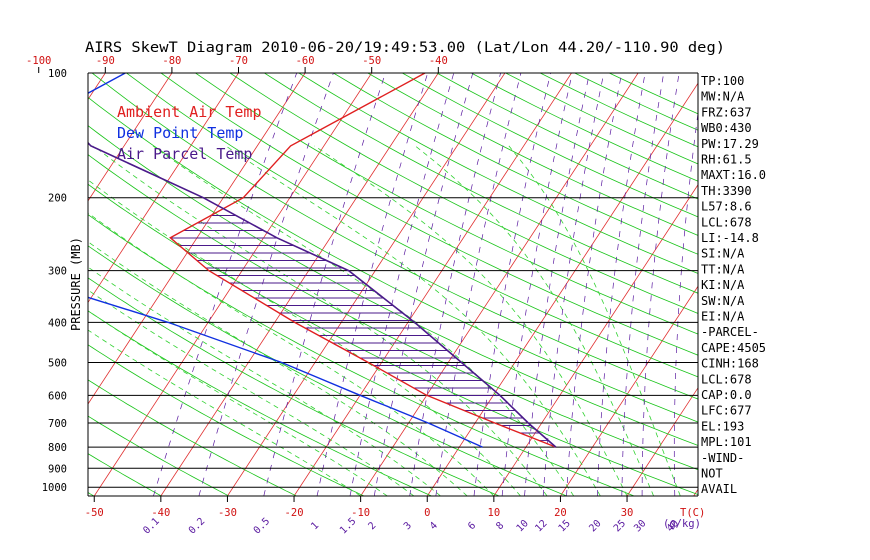  I want to click on legend-item: Dew Point Temp, so click(180, 133).